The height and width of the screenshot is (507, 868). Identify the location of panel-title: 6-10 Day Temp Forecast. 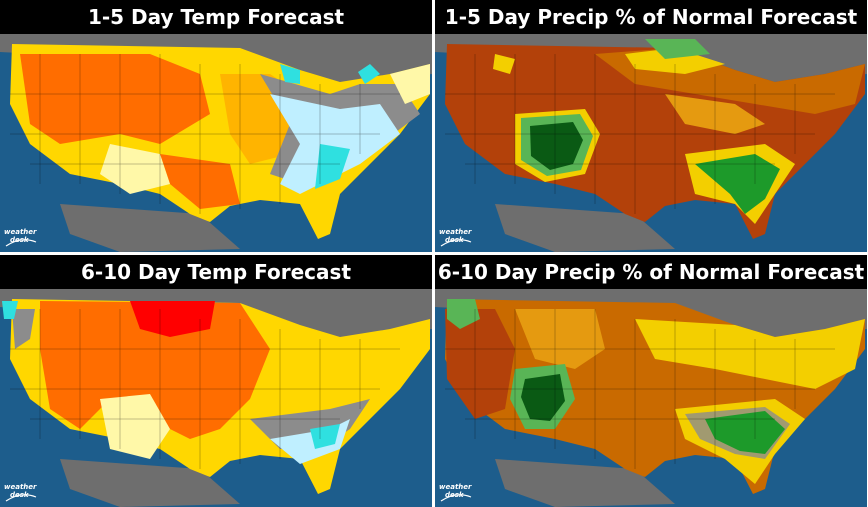
(216, 272).